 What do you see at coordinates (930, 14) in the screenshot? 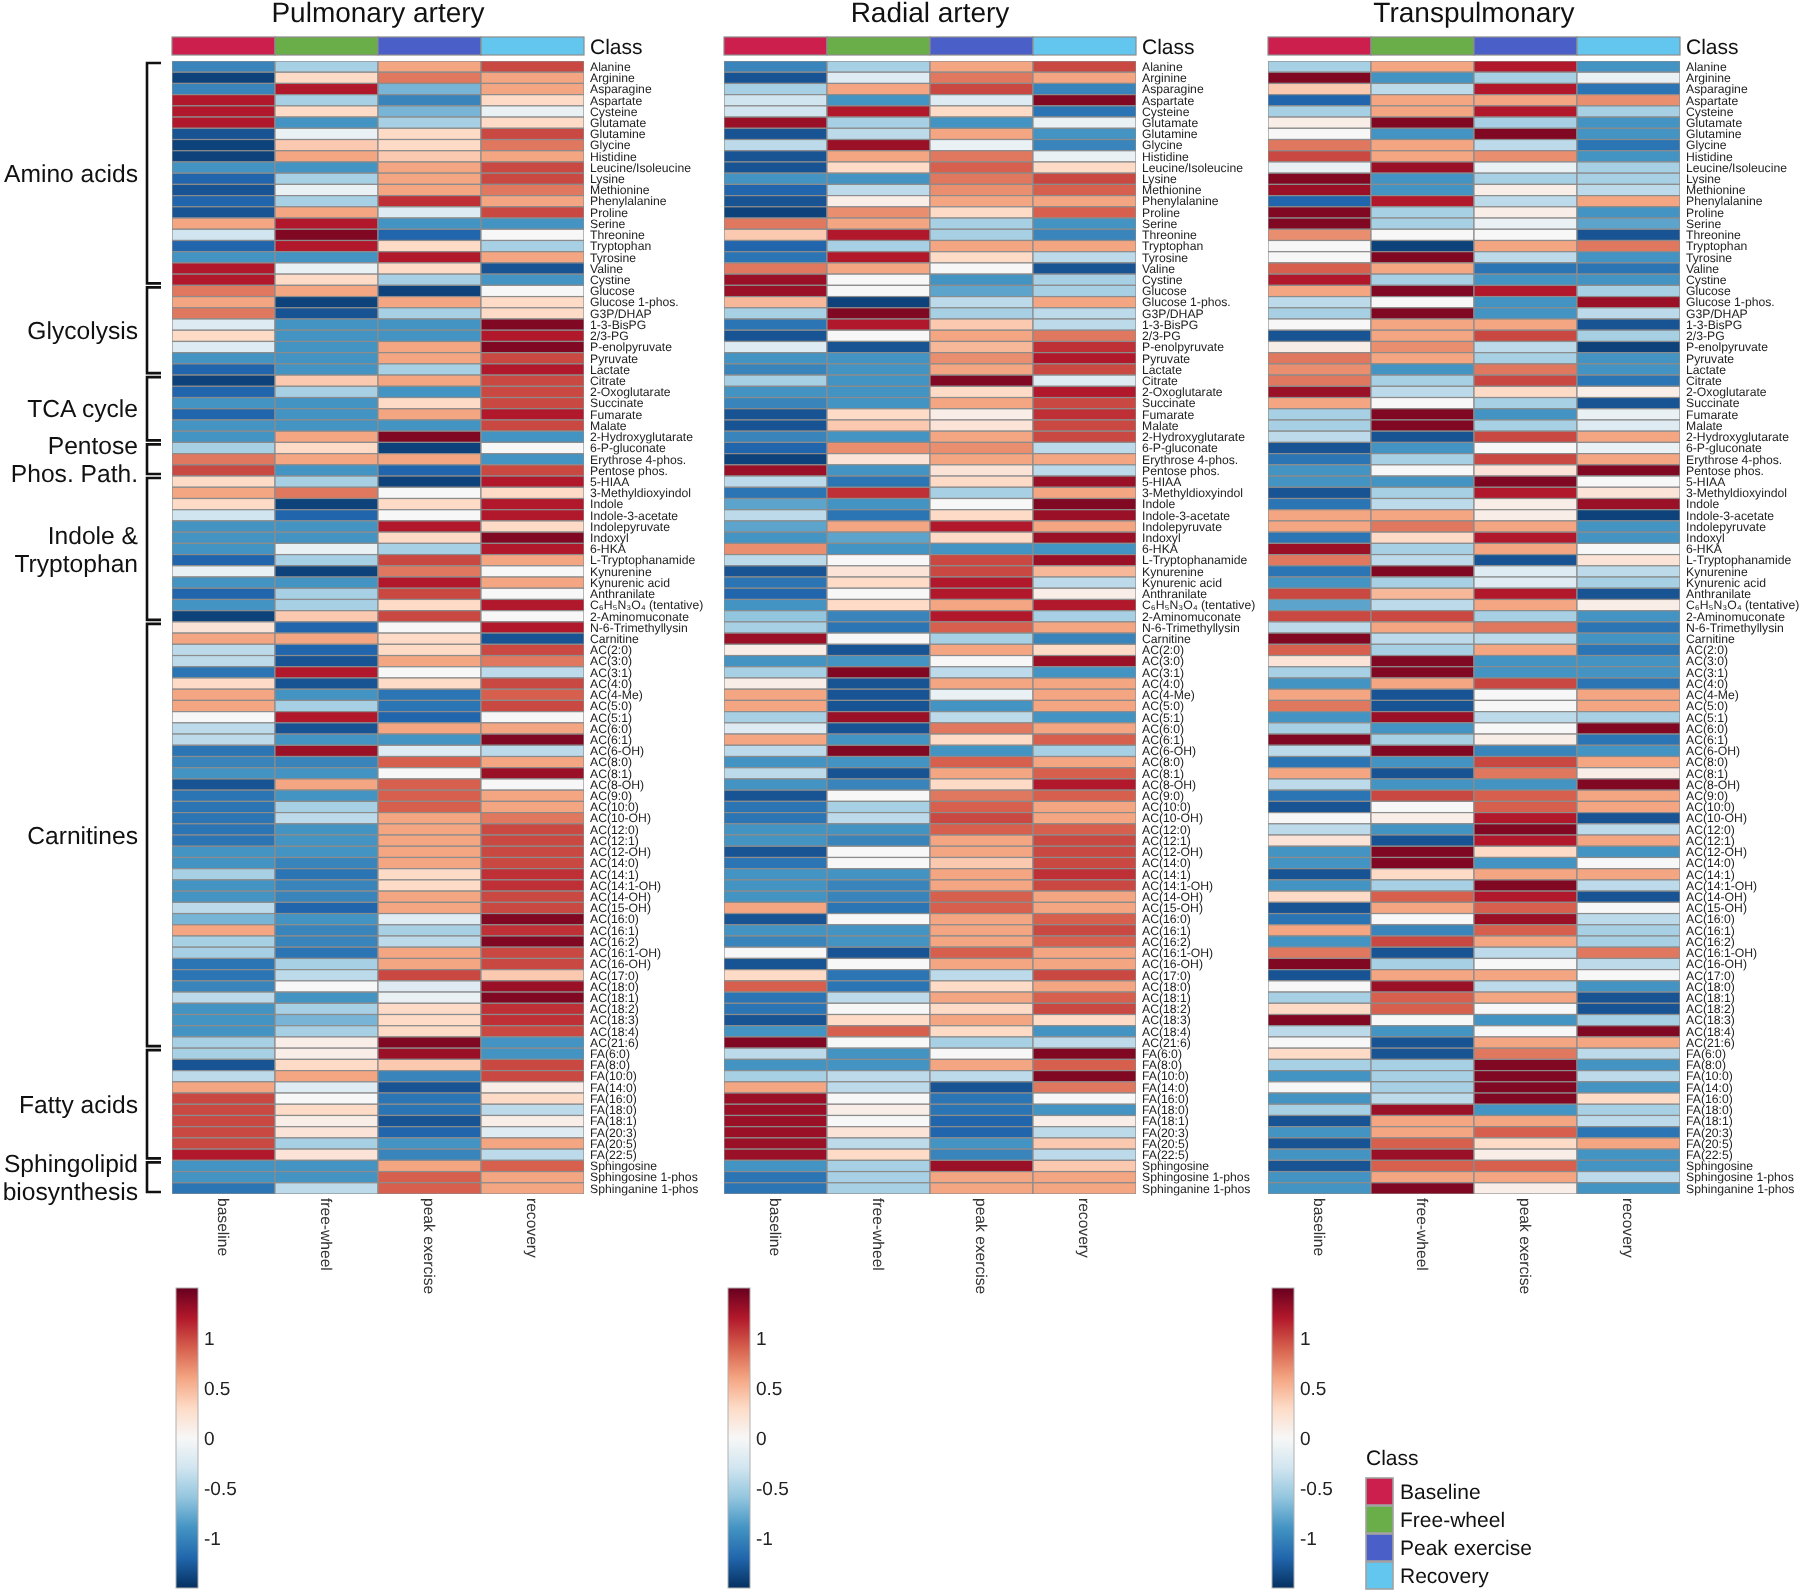
I see `chart-title: Radial artery` at bounding box center [930, 14].